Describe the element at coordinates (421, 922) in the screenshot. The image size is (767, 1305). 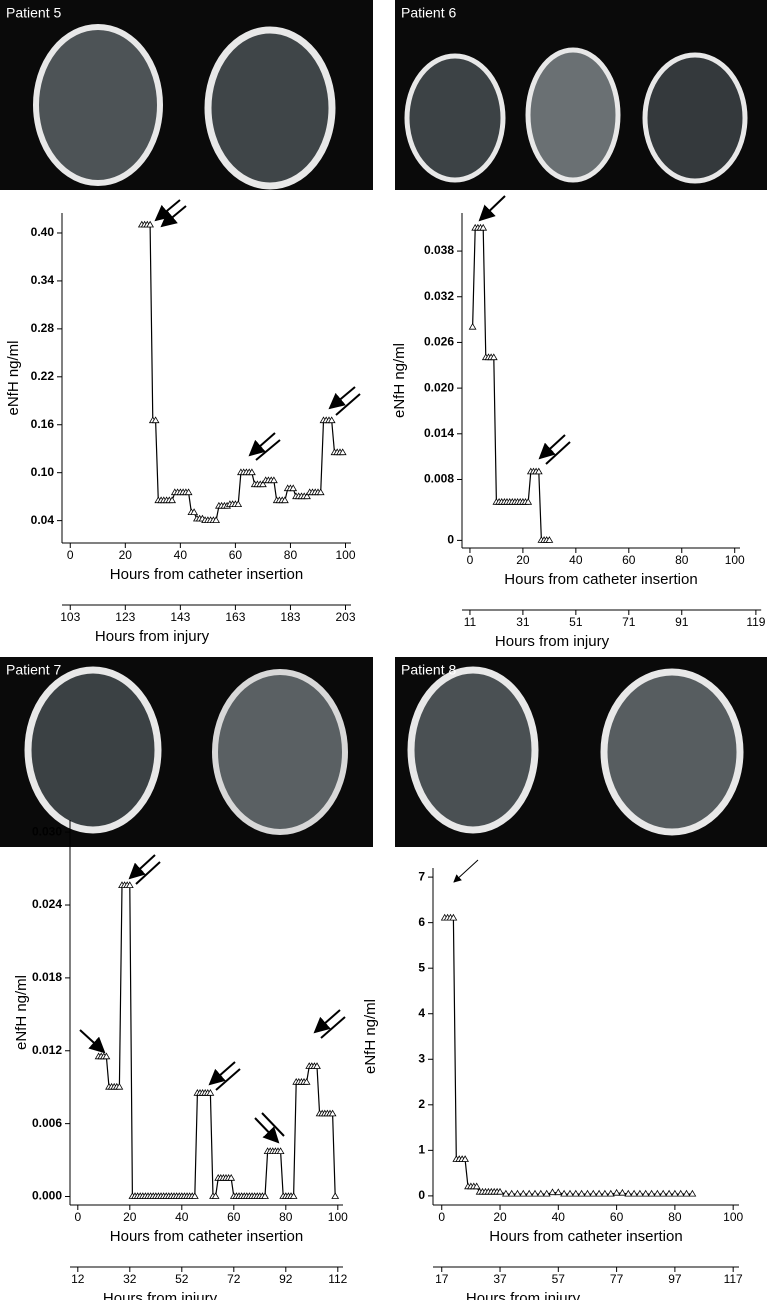
I see `y-tick-label: 6` at that location.